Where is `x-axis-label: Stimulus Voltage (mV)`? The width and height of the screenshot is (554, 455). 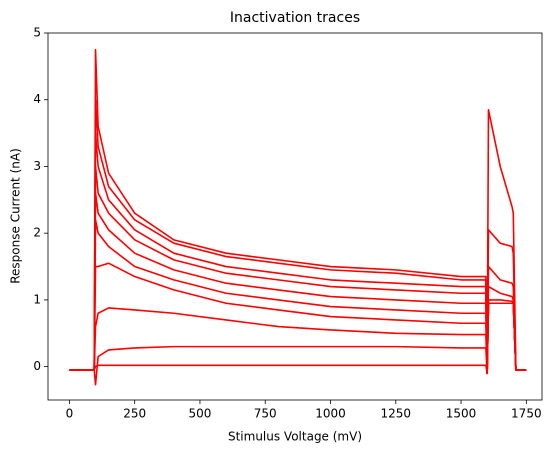
x-axis-label: Stimulus Voltage (mV) is located at coordinates (295, 437).